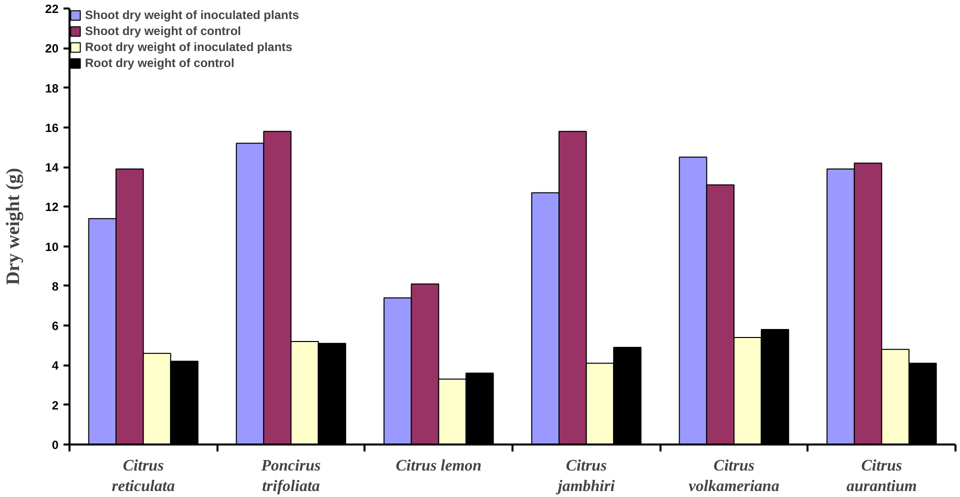  I want to click on y-axis-title: Dry weight (g), so click(13, 227).